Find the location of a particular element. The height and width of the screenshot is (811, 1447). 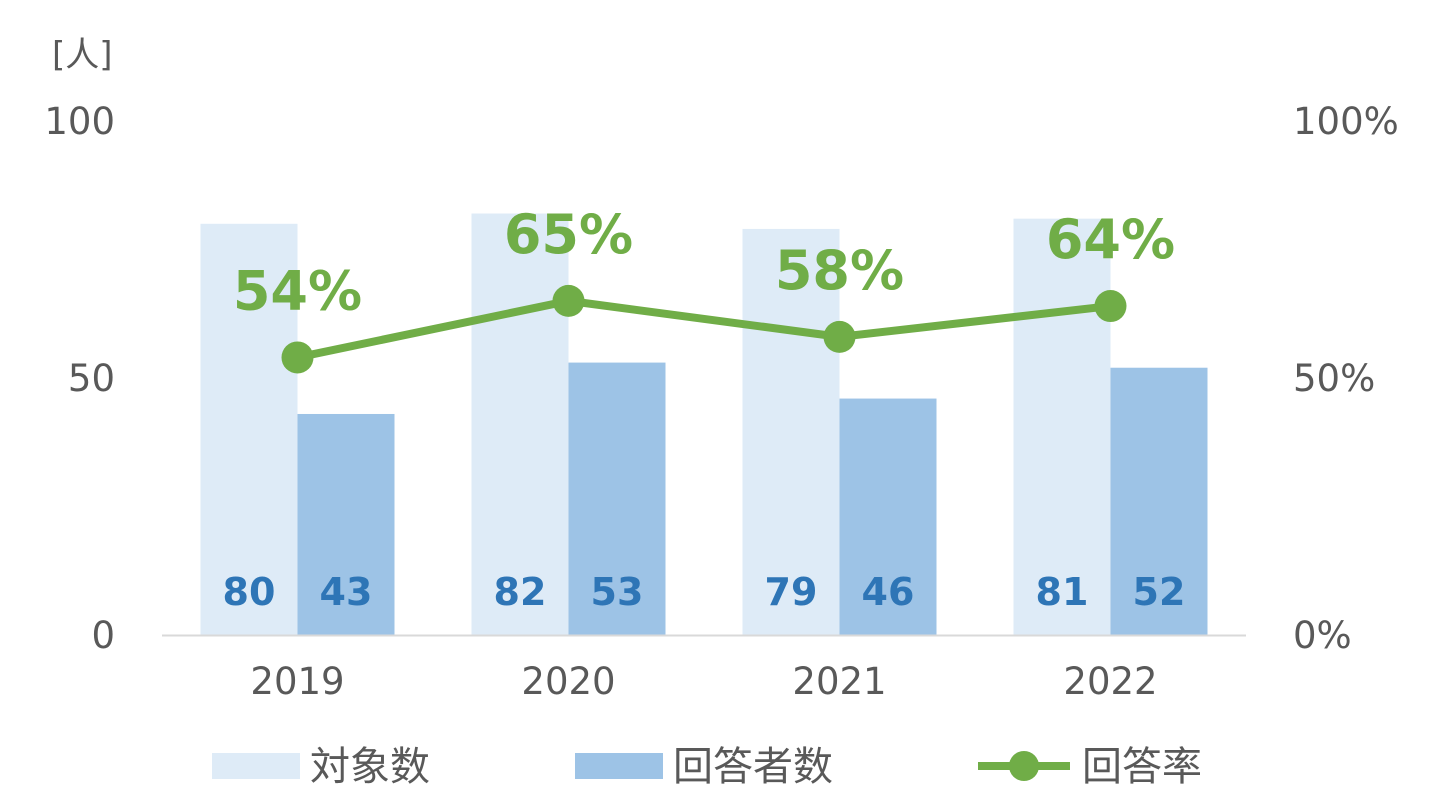

y-axis-ticks: 0 50 100 is located at coordinates (79, 378).